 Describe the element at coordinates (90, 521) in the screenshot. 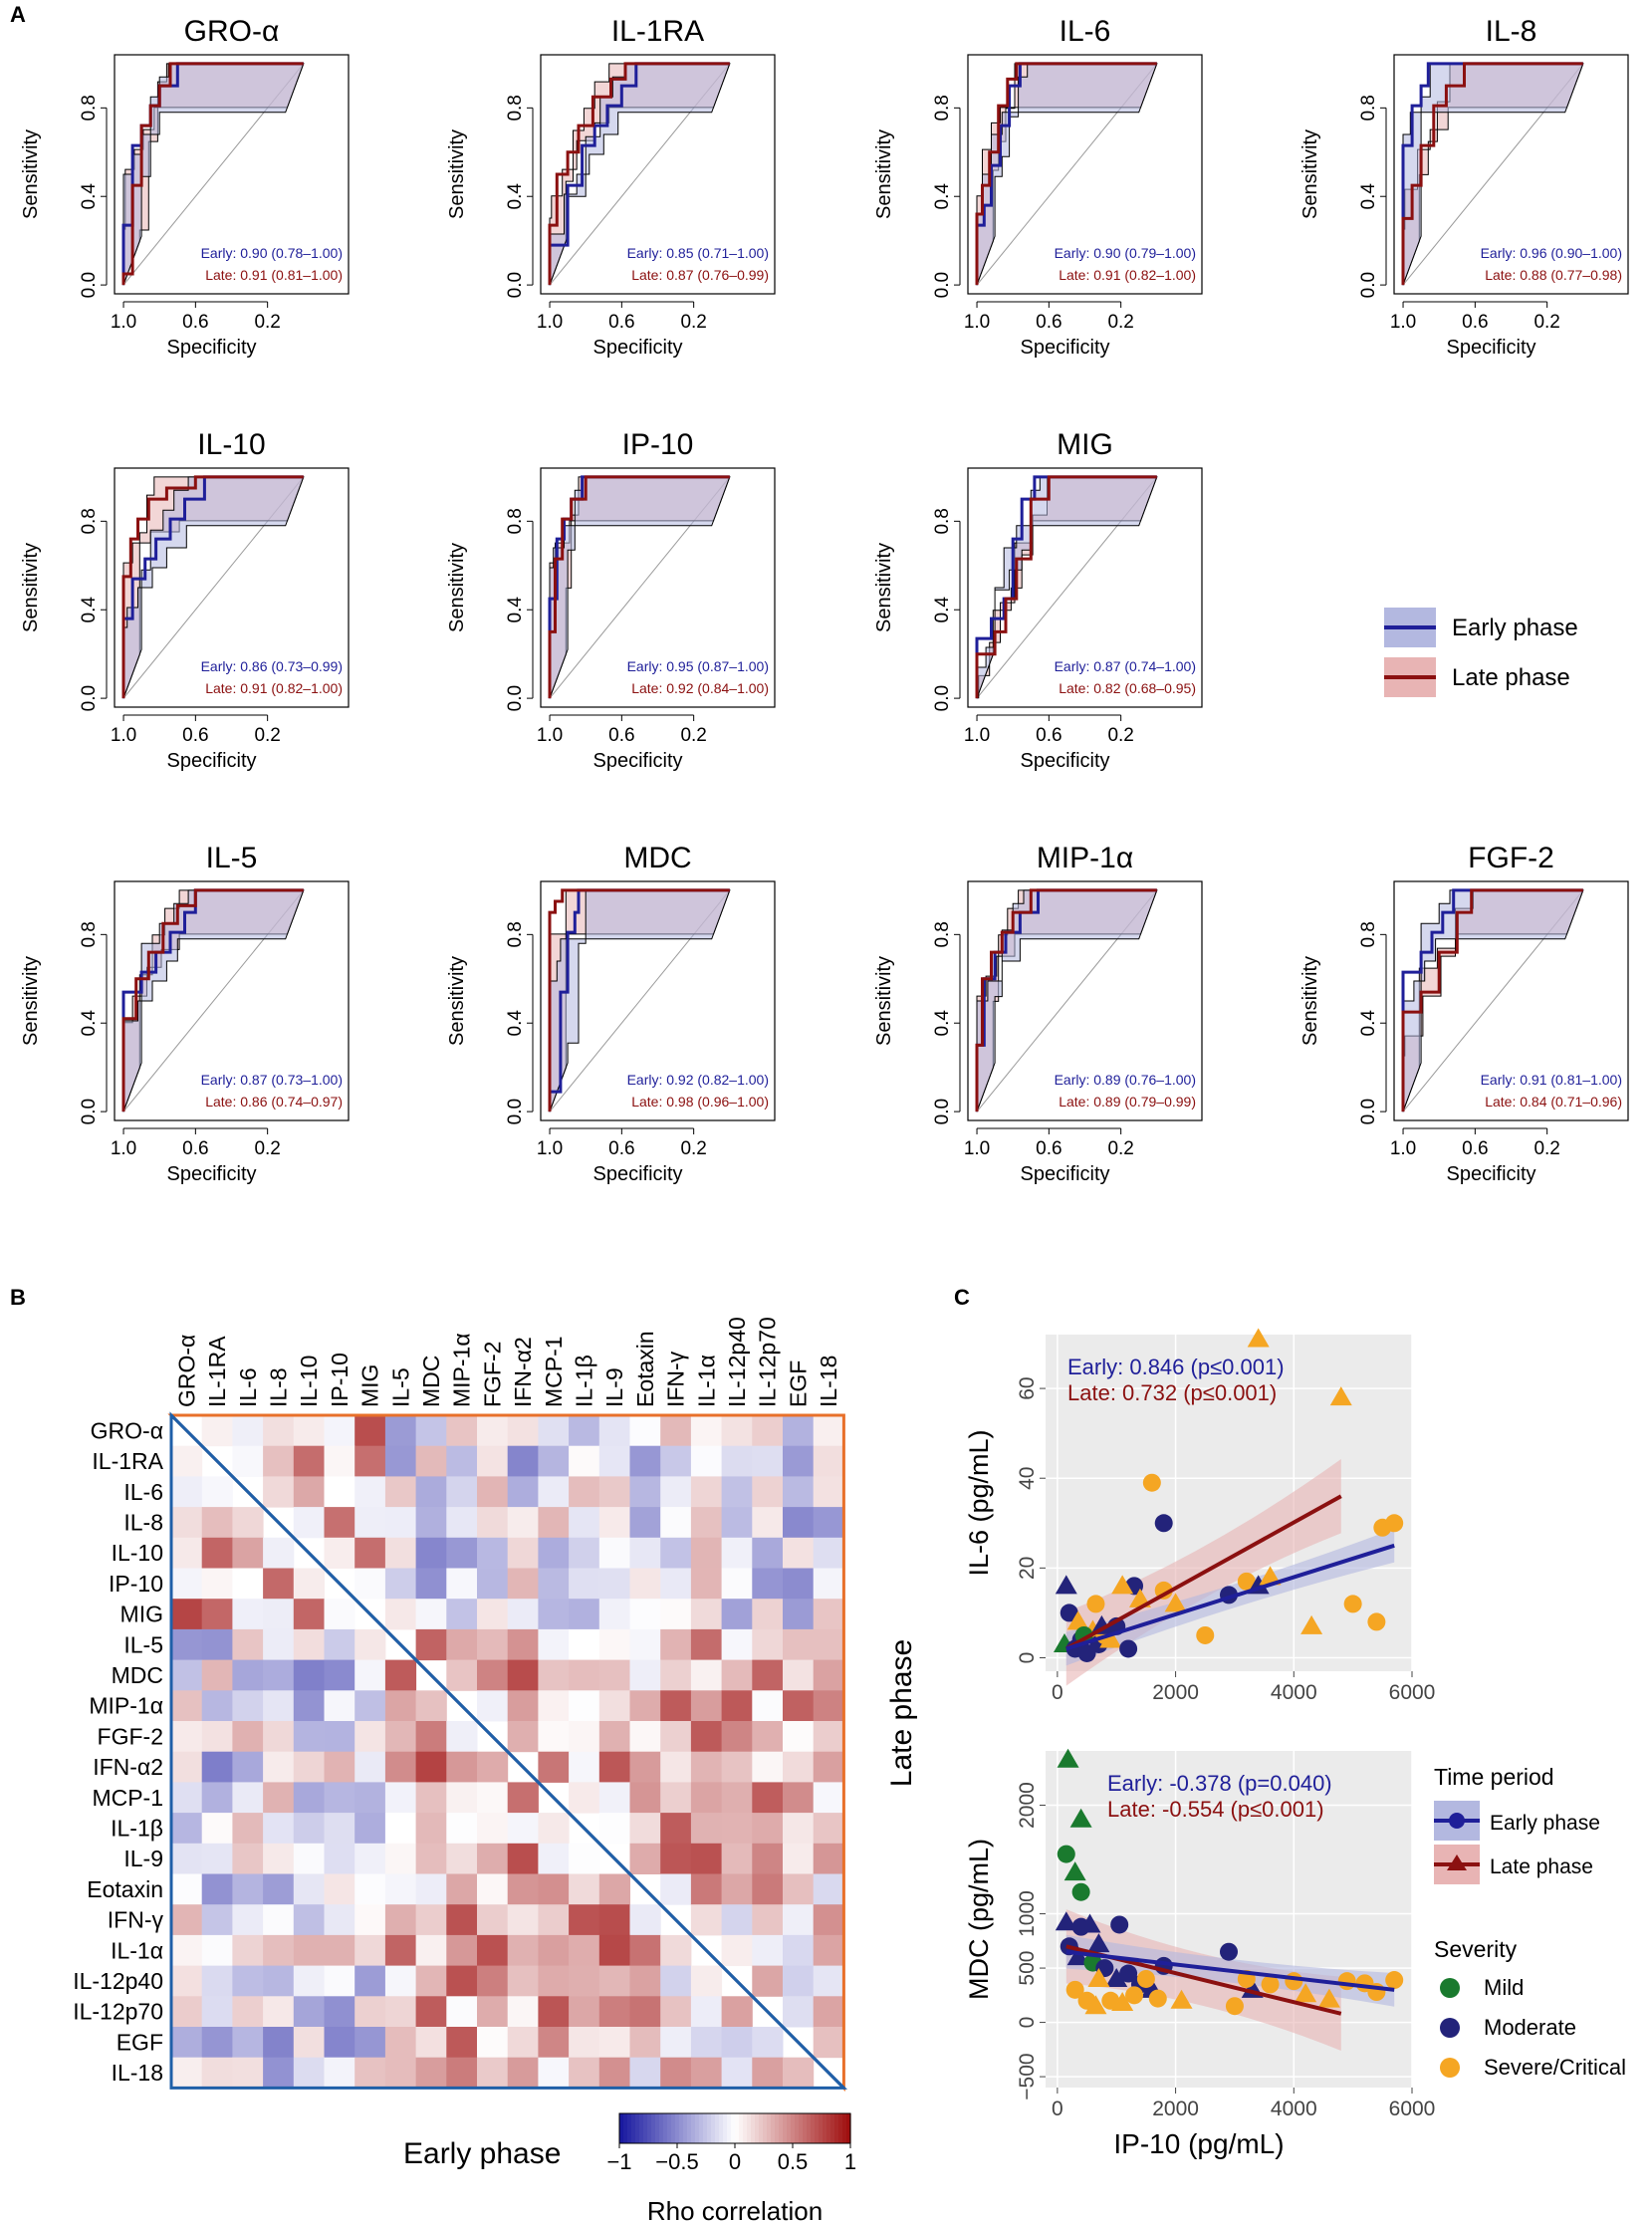

I see `y-tick-label: 0.8` at that location.